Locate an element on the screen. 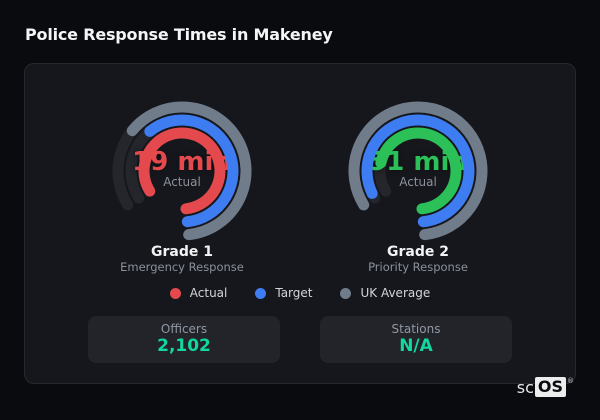 Image resolution: width=600 pixels, height=420 pixels. stats-row: Officers 2,102 Stations N/A is located at coordinates (300, 339).